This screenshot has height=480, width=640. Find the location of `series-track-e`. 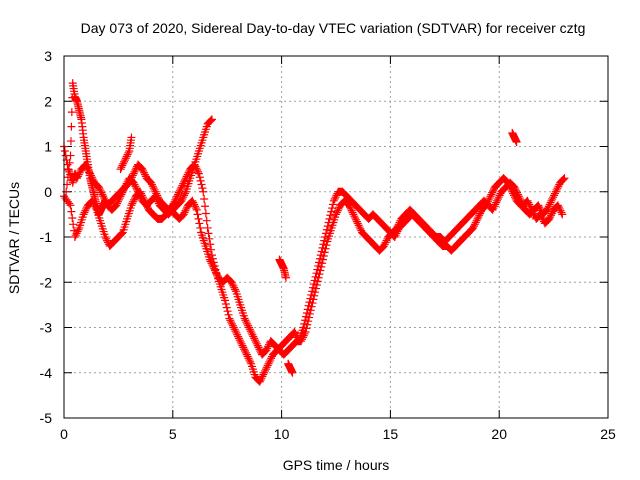

series-track-e is located at coordinates (282, 268).